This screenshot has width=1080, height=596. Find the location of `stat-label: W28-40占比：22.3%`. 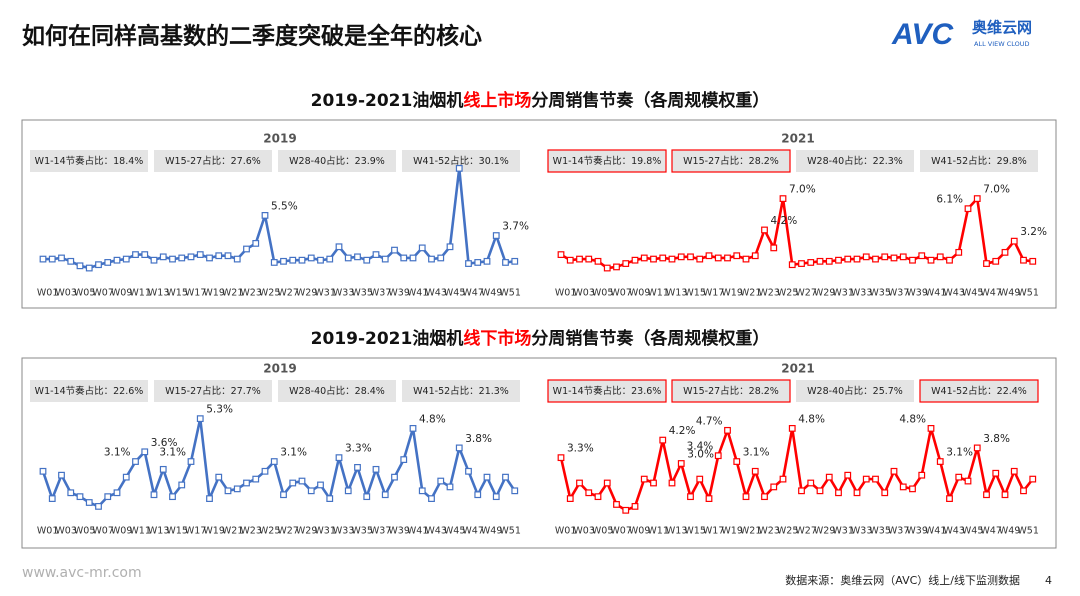

stat-label: W28-40占比：22.3% is located at coordinates (855, 161).